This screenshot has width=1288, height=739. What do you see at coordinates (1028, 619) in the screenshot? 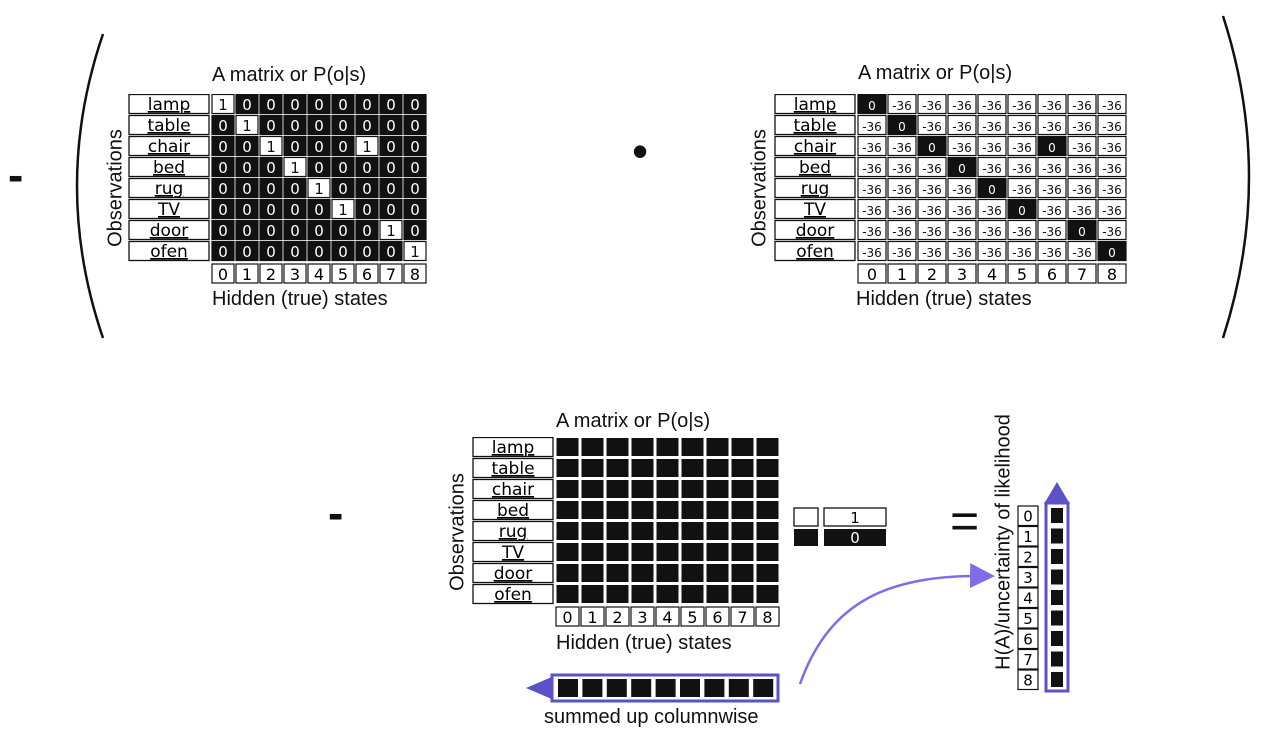
I see `entropy-index-label: 5` at bounding box center [1028, 619].